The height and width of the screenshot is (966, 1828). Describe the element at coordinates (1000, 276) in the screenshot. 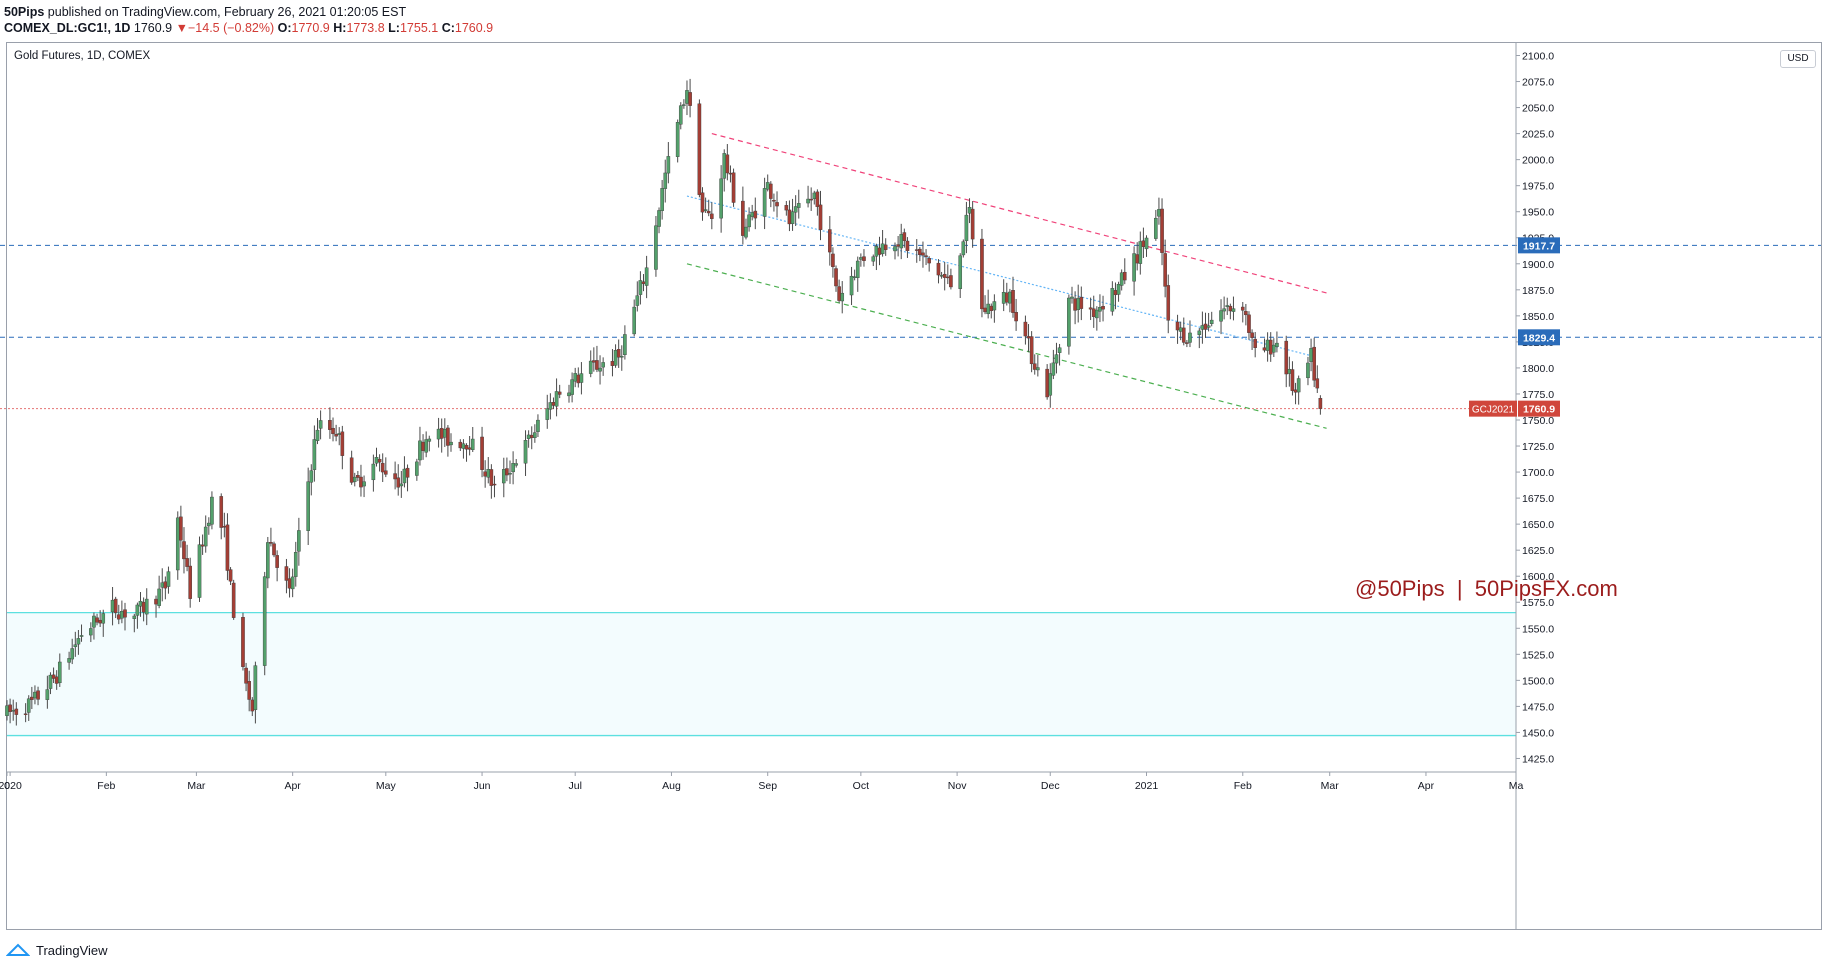

I see `trendline-channel-mid` at that location.